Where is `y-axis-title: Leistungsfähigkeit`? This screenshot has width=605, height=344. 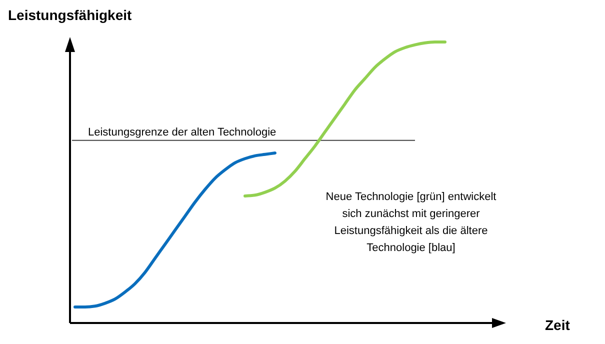
y-axis-title: Leistungsfähigkeit is located at coordinates (70, 15).